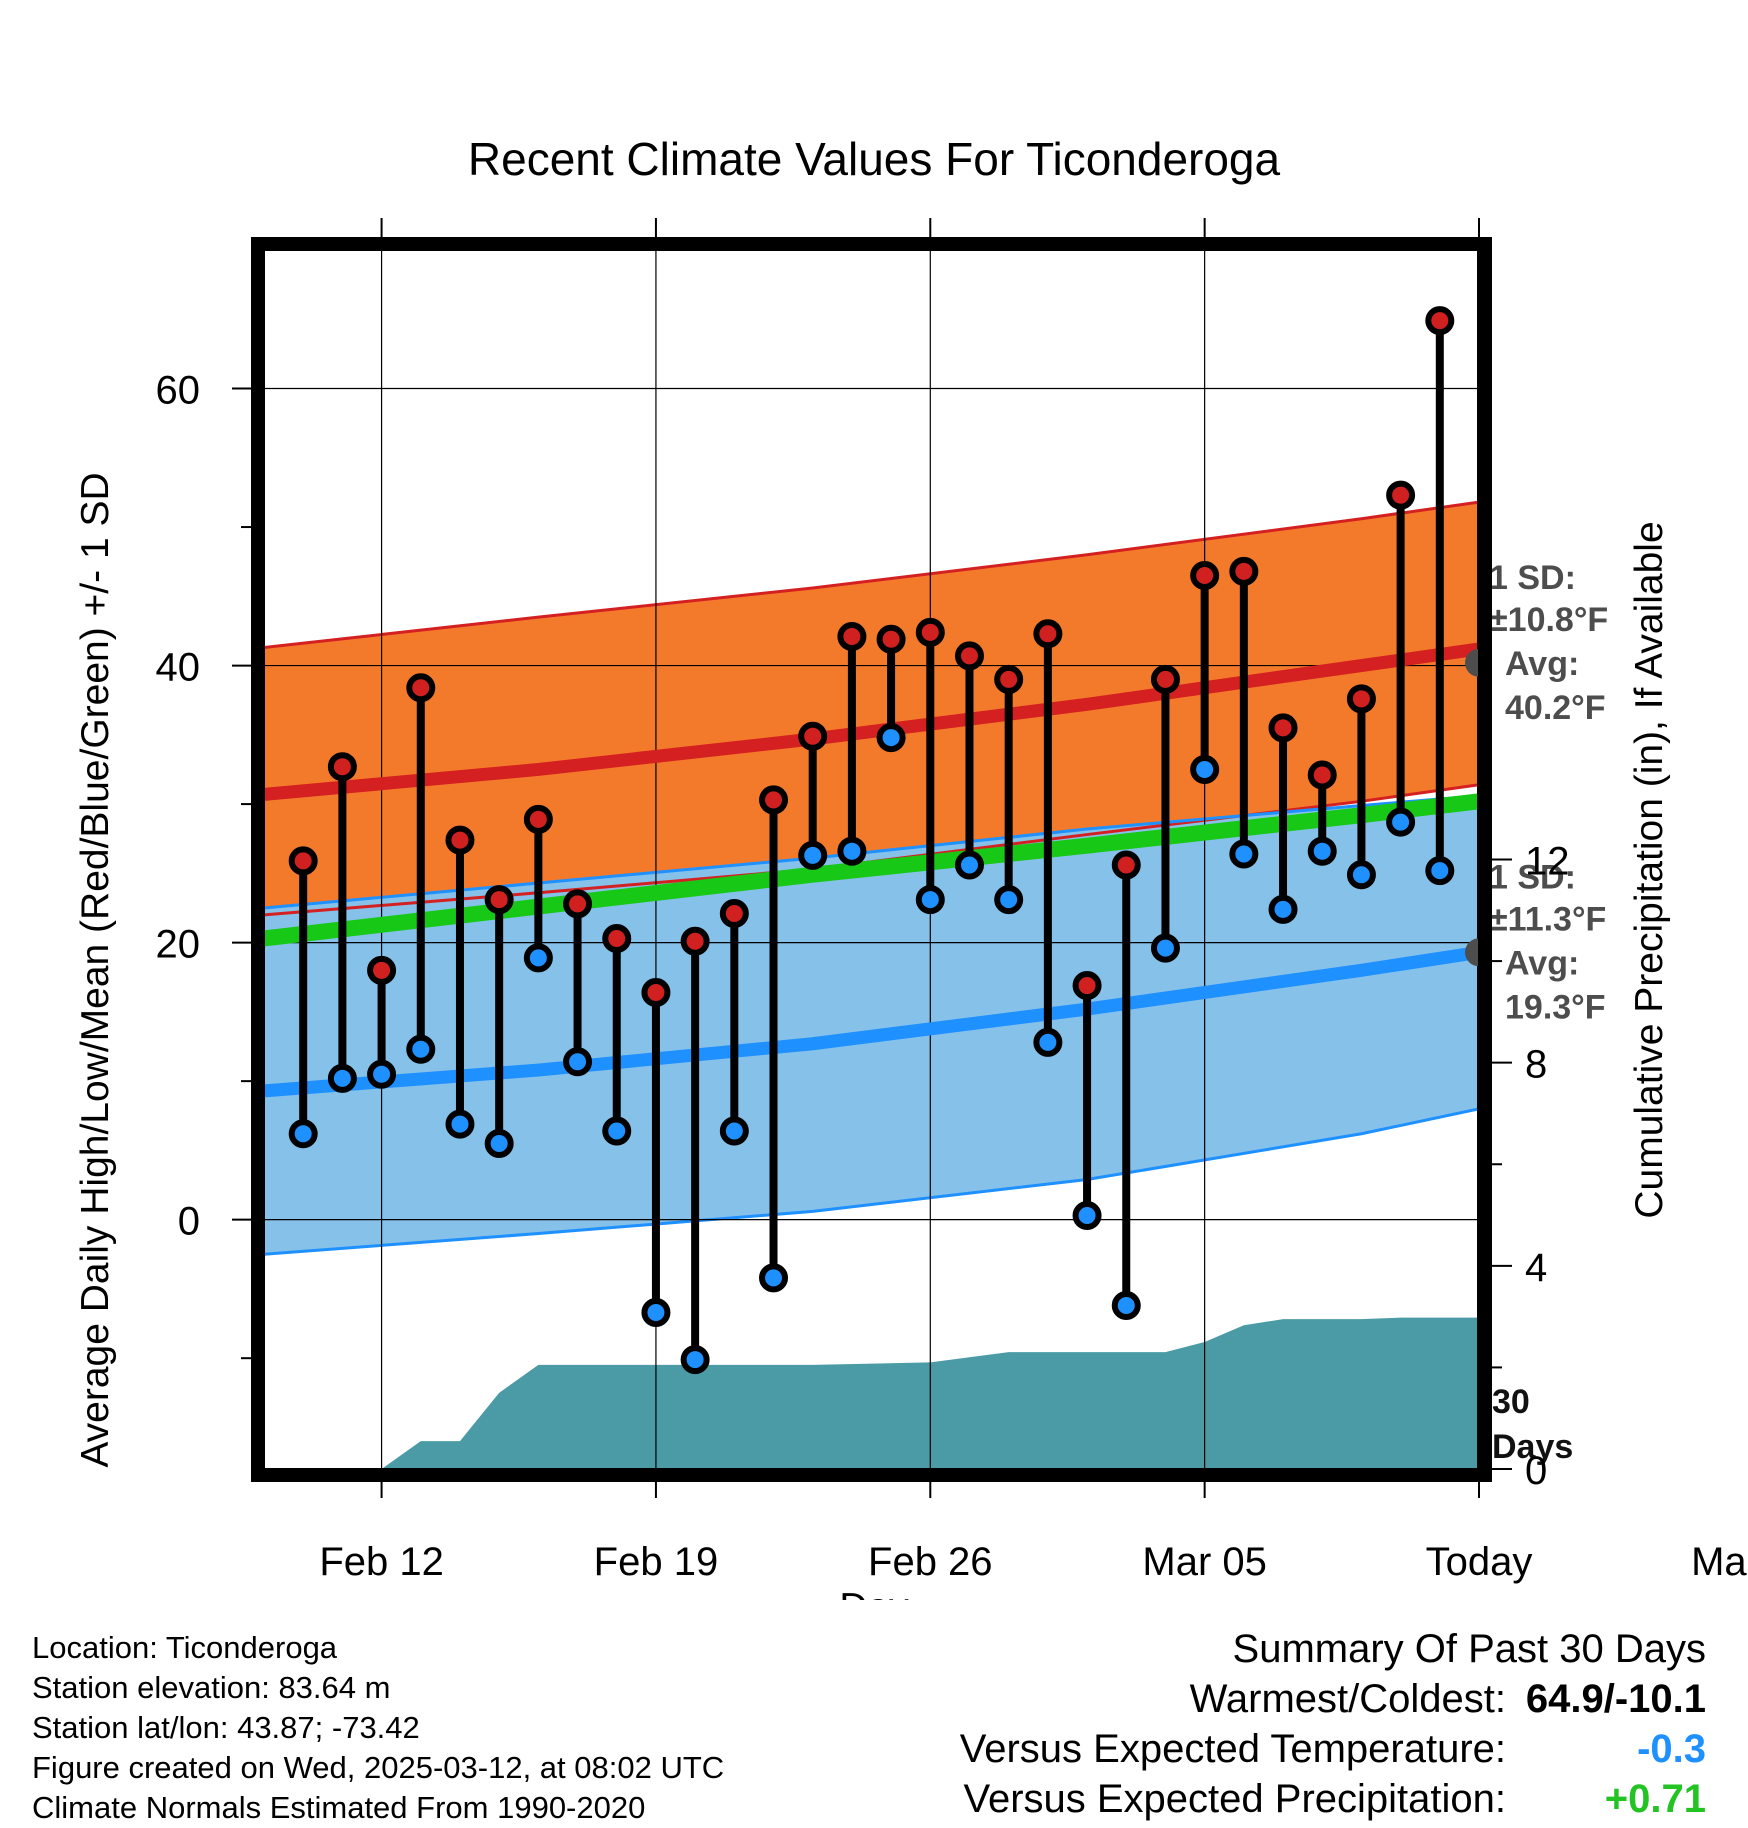 This screenshot has height=1828, width=1748. Describe the element at coordinates (1469, 1649) in the screenshot. I see `summary-heading: Summary Of Past 30 Days` at that location.